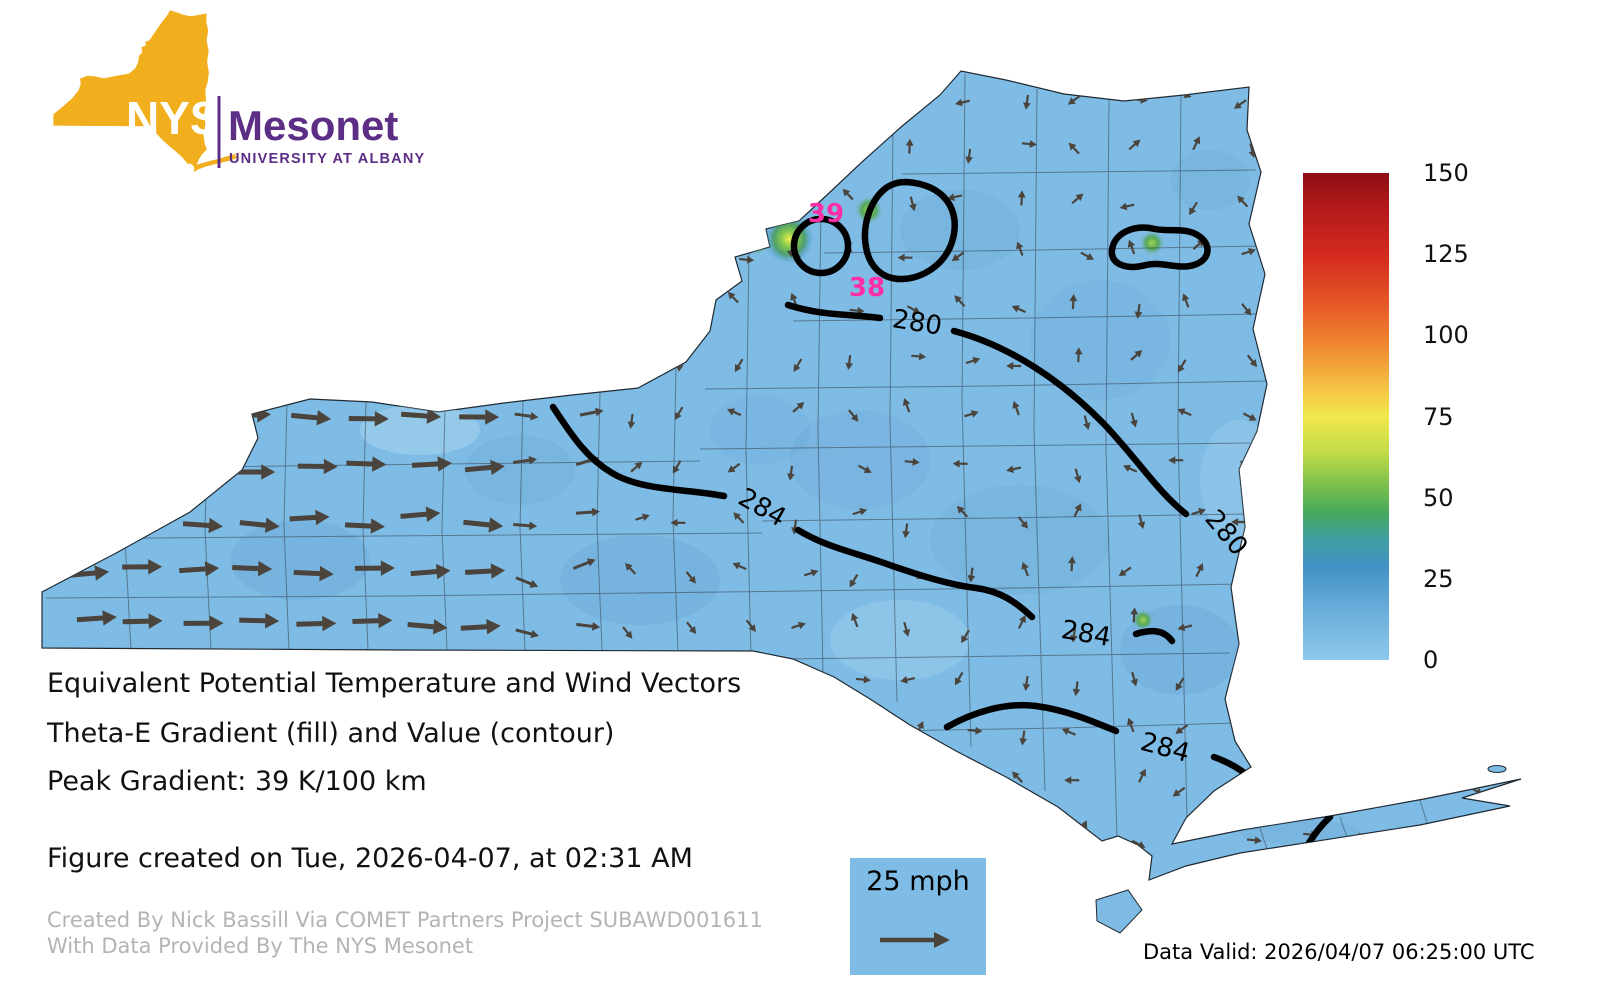 The image size is (1600, 1000). Describe the element at coordinates (1431, 660) in the screenshot. I see `colorbar-tick-0: 0` at that location.